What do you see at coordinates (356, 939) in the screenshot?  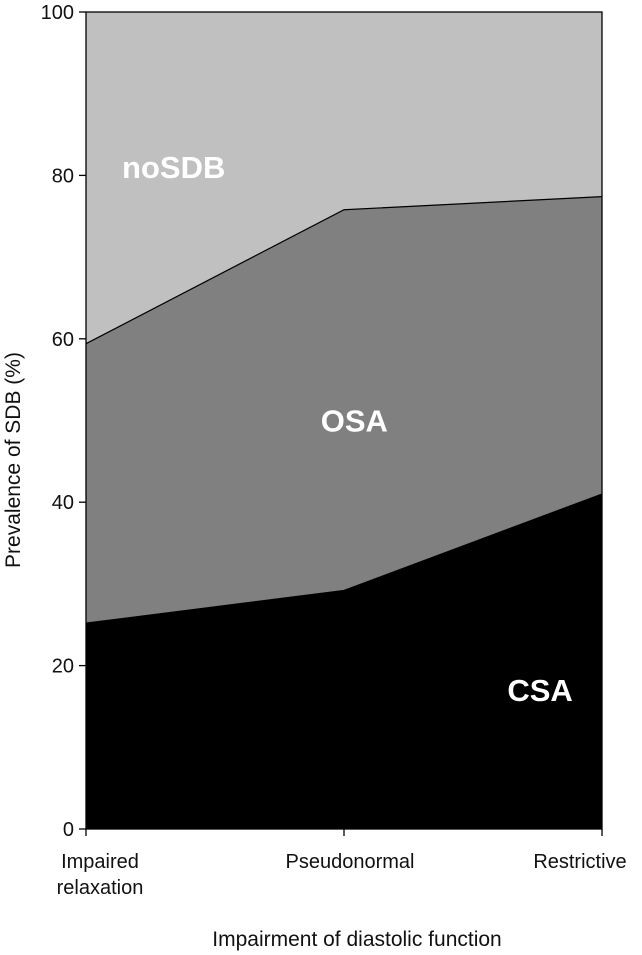 I see `x-axis-title: Impairment of diastolic function` at bounding box center [356, 939].